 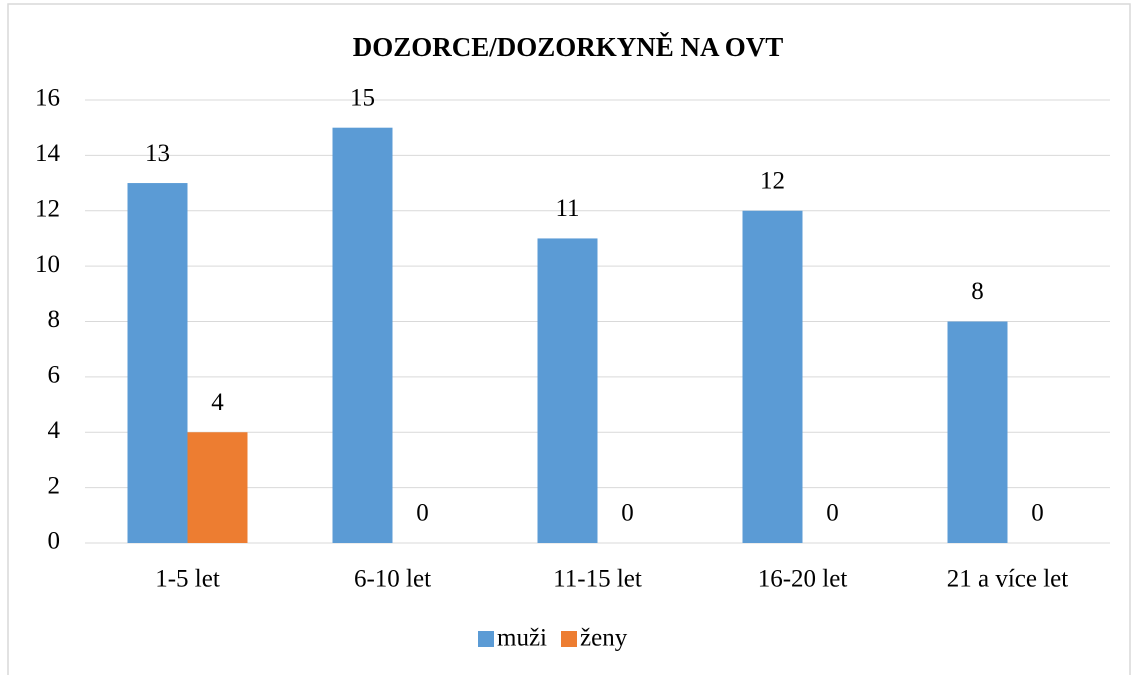 What do you see at coordinates (54, 485) in the screenshot?
I see `y-tick-label: 2` at bounding box center [54, 485].